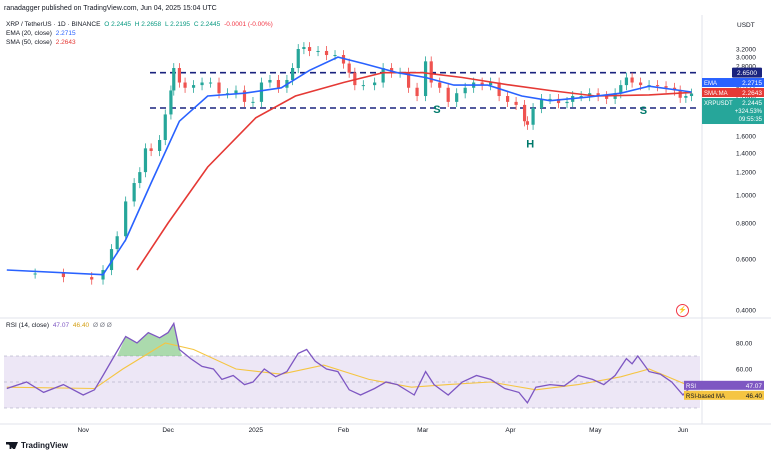  What do you see at coordinates (349, 366) in the screenshot?
I see `rsi-ma-line` at bounding box center [349, 366].